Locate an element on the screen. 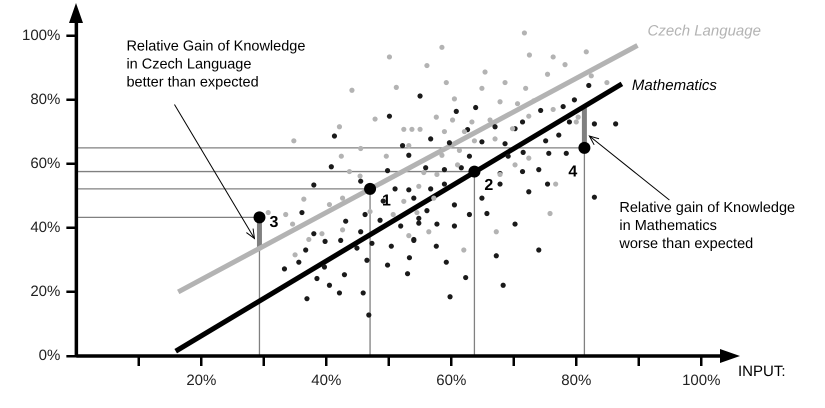  x-tick-label: 40% is located at coordinates (326, 381).